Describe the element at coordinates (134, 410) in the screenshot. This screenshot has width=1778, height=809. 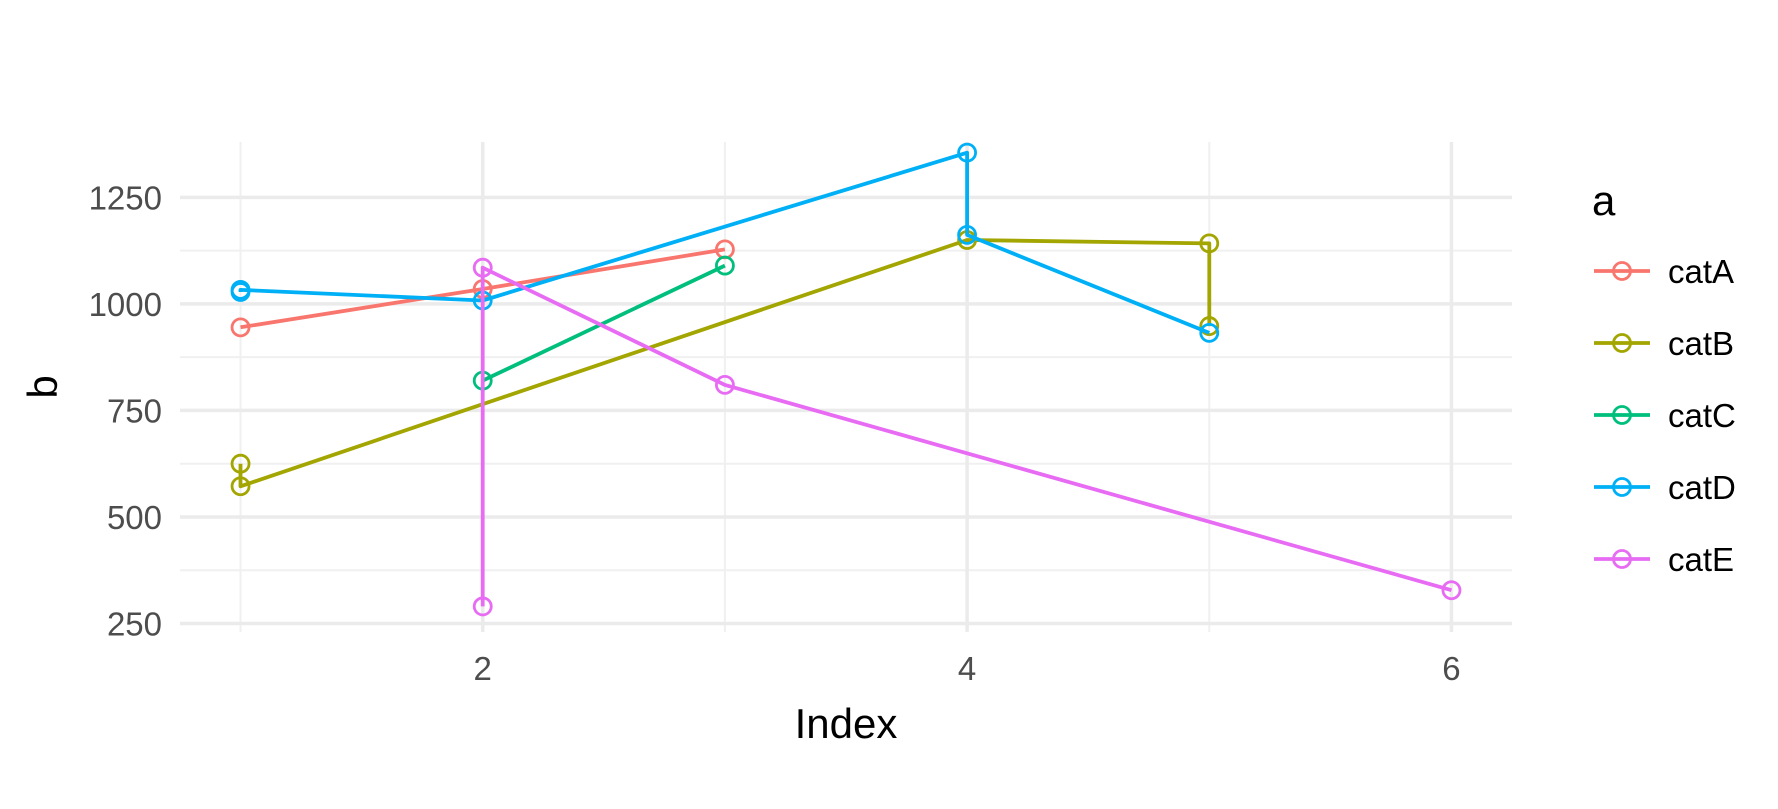
I see `y-tick-label: 750` at that location.